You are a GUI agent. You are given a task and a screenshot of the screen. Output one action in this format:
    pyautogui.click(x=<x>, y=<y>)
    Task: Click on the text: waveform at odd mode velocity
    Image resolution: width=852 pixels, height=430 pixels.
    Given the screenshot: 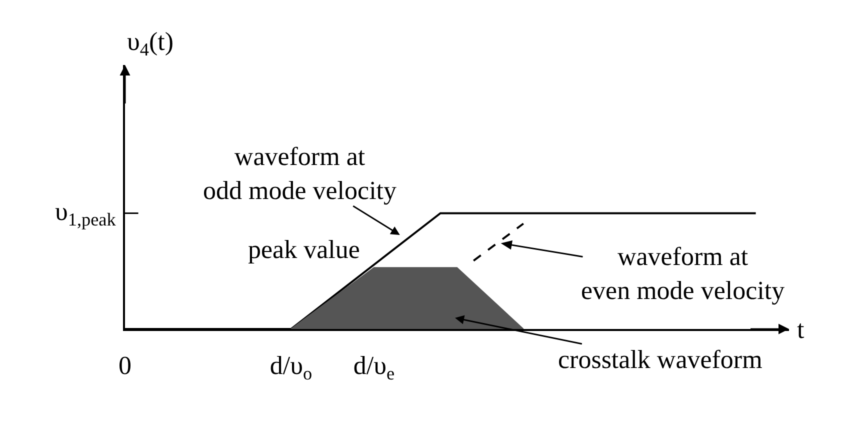 What is the action you would take?
    pyautogui.click(x=300, y=173)
    